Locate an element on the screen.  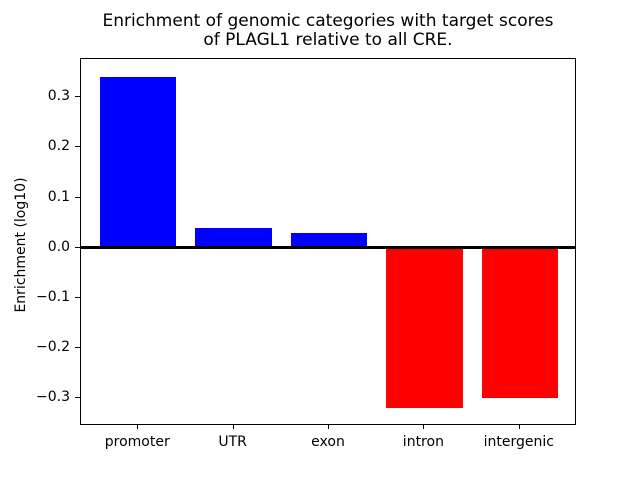
y-tick-label: −0.1 is located at coordinates (53, 296).